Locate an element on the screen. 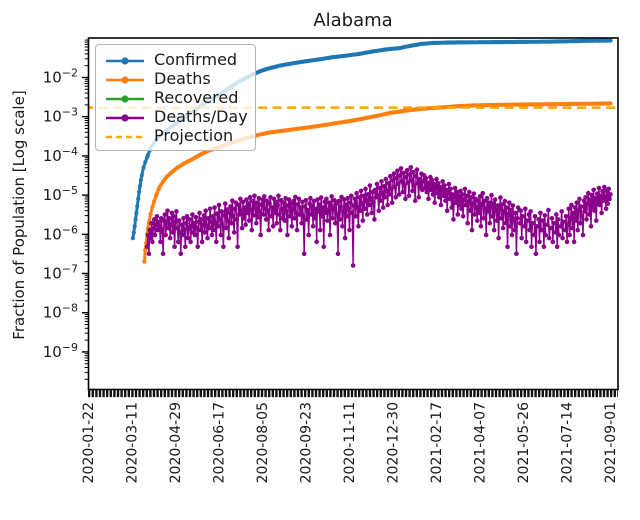 Image resolution: width=640 pixels, height=520 pixels. x-tick-label: 2021-02-17 is located at coordinates (437, 442).